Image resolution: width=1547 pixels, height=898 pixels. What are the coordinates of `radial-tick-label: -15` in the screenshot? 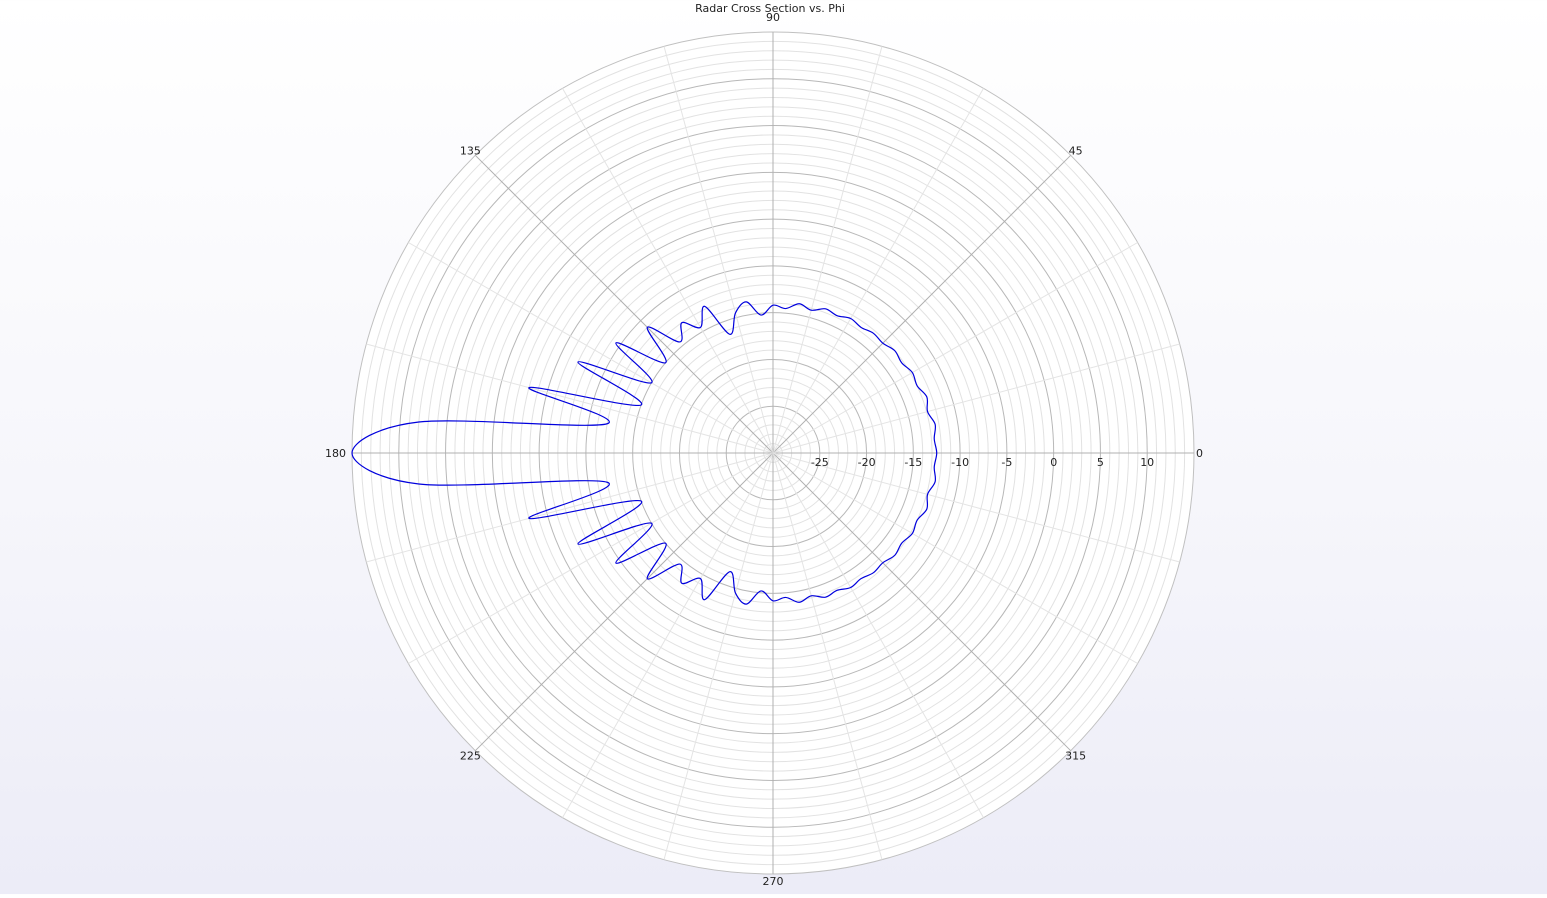 It's located at (913, 462).